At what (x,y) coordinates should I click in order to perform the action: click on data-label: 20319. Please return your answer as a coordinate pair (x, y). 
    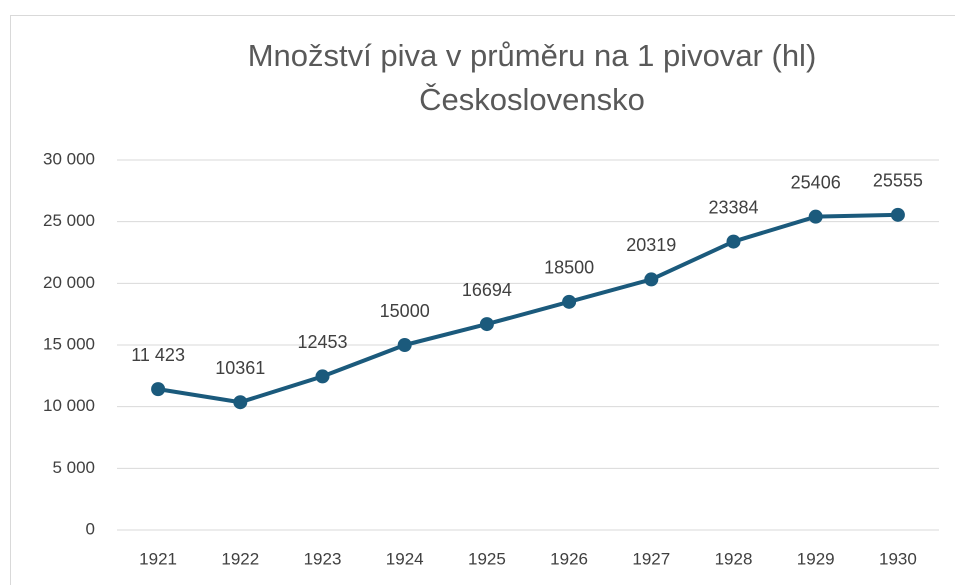
    Looking at the image, I should click on (651, 245).